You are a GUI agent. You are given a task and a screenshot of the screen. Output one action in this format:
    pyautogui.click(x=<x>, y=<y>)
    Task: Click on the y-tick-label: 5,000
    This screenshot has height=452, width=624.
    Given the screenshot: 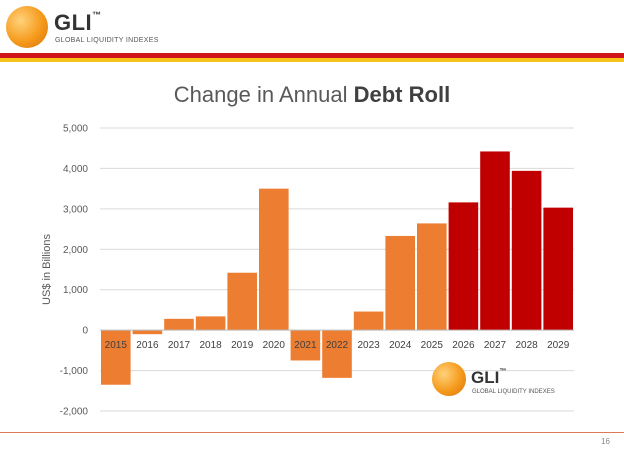 What is the action you would take?
    pyautogui.click(x=75, y=129)
    